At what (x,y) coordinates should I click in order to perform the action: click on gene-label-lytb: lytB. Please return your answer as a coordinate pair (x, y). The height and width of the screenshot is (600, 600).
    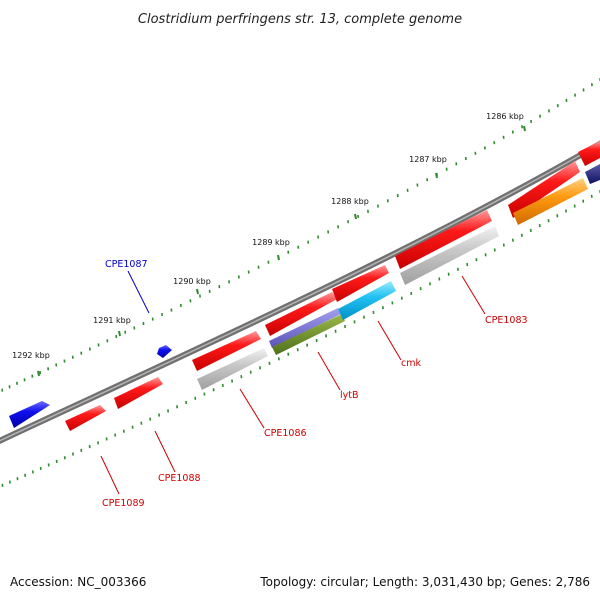
    Looking at the image, I should click on (349, 395).